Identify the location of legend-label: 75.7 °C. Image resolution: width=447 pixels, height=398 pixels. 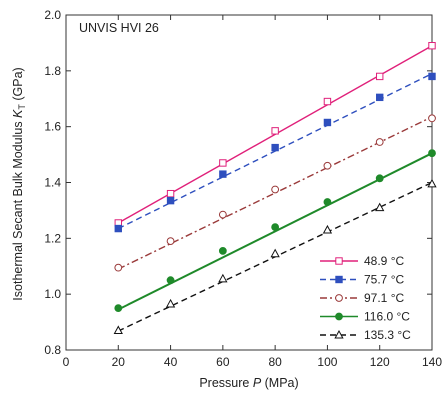
(384, 280).